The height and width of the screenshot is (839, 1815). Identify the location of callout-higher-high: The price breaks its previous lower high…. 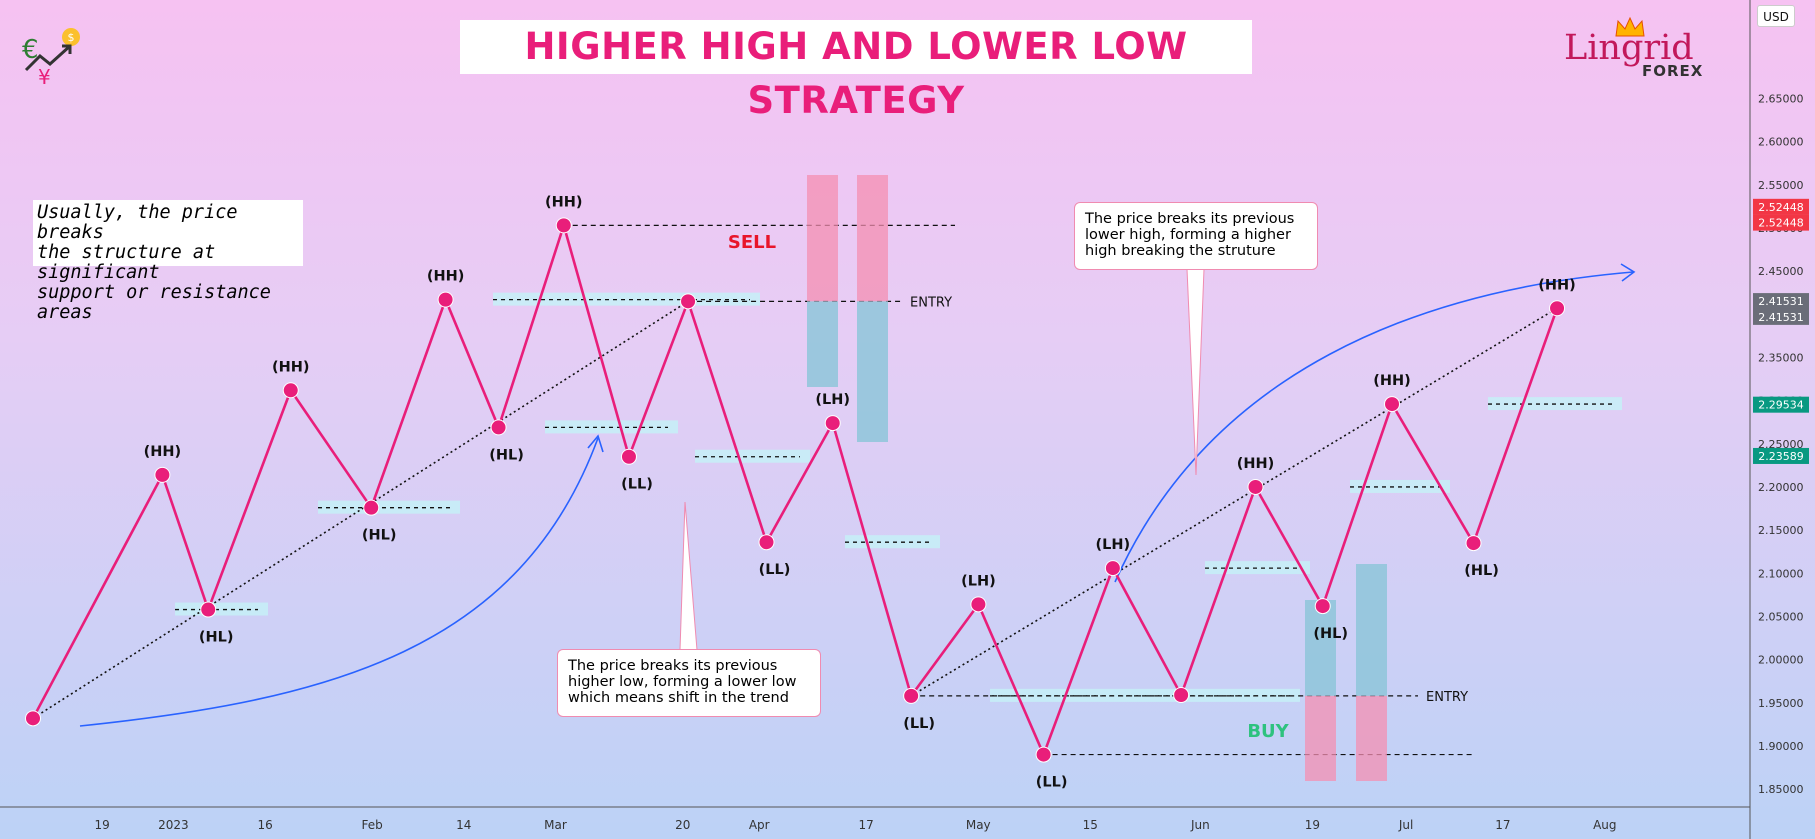
(1196, 236).